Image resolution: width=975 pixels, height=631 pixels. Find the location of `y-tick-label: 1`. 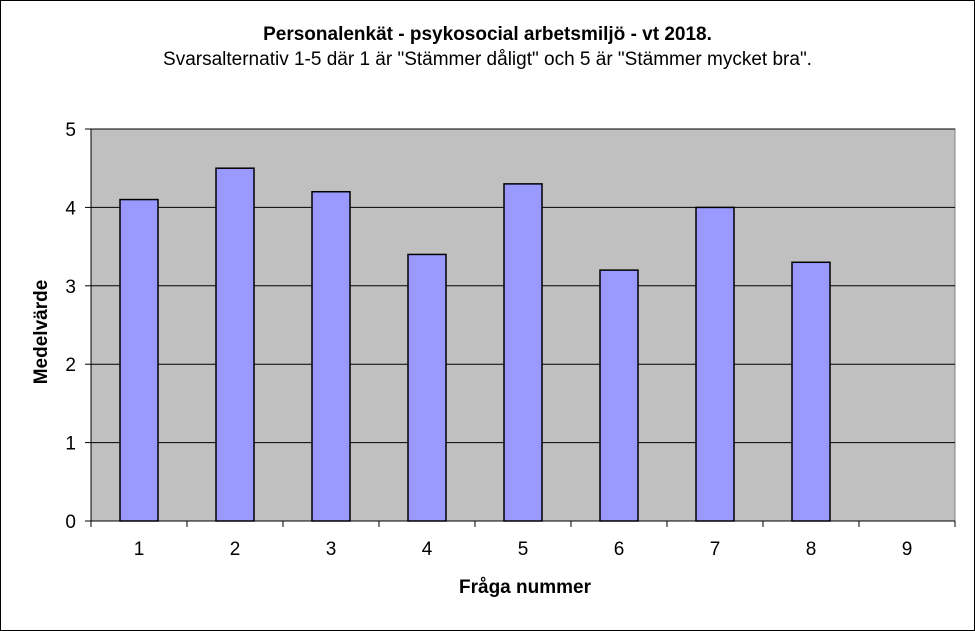

y-tick-label: 1 is located at coordinates (70, 444).